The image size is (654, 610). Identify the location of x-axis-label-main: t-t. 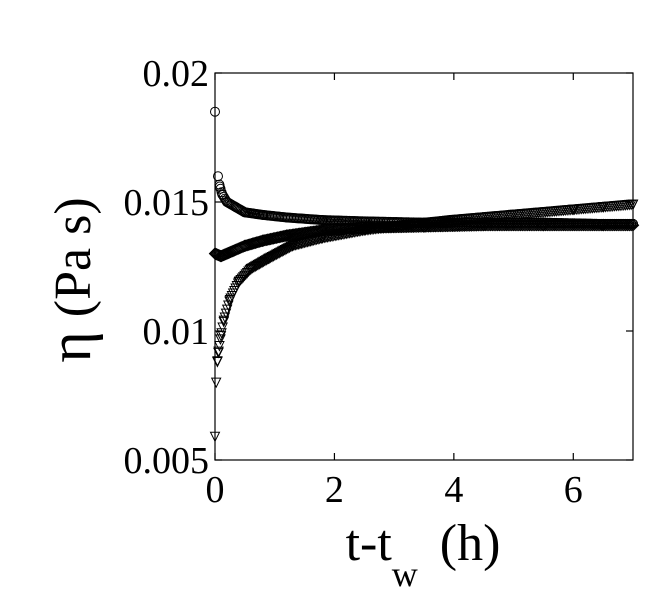
(369, 543).